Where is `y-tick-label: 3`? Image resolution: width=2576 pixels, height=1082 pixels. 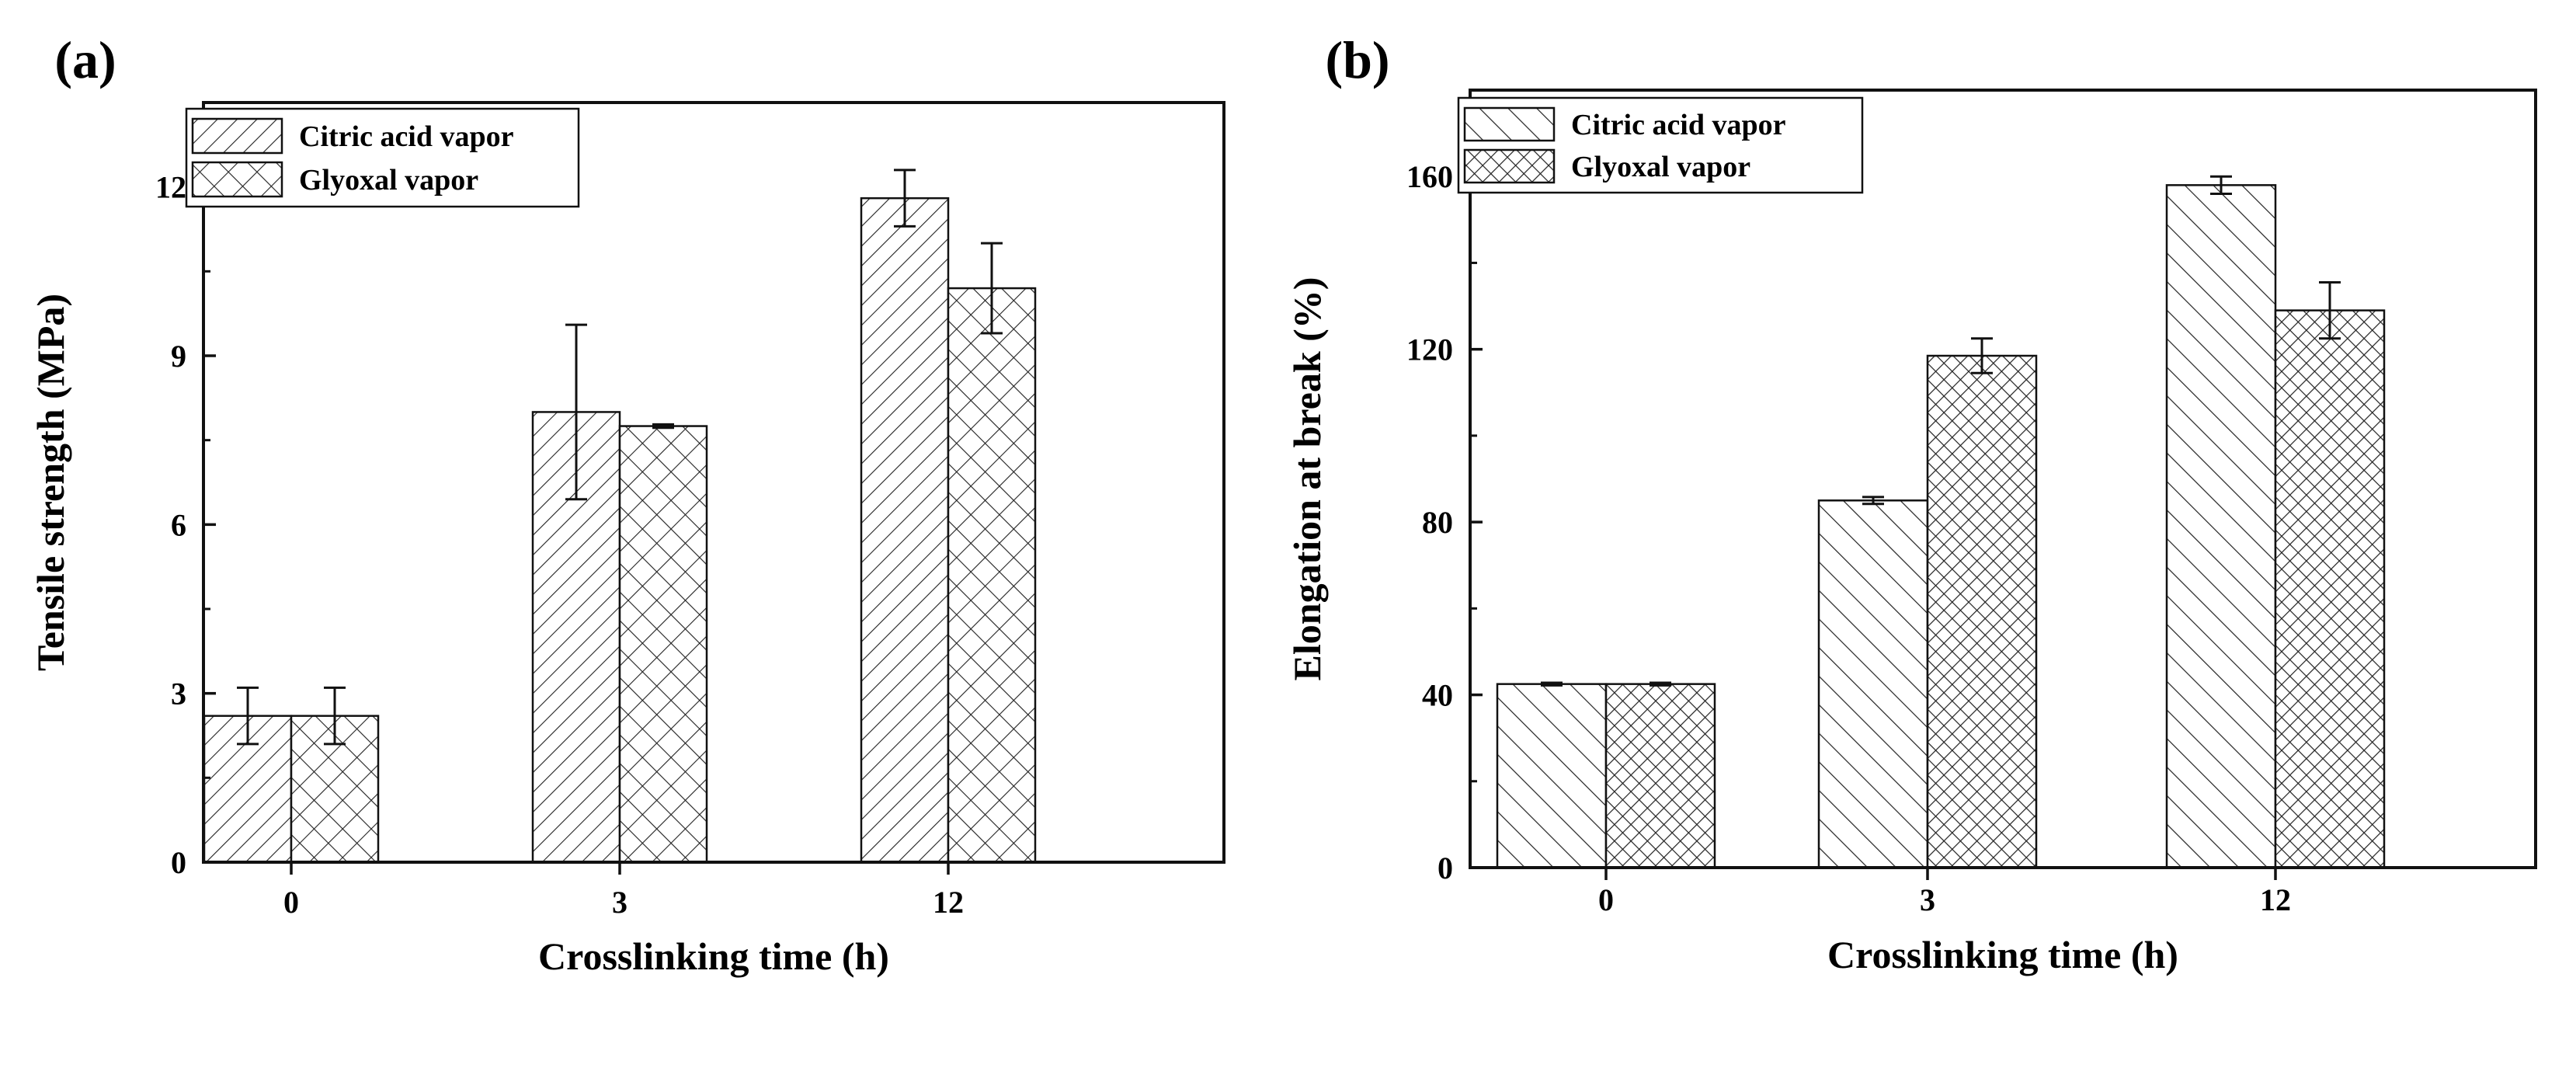
y-tick-label: 3 is located at coordinates (178, 694).